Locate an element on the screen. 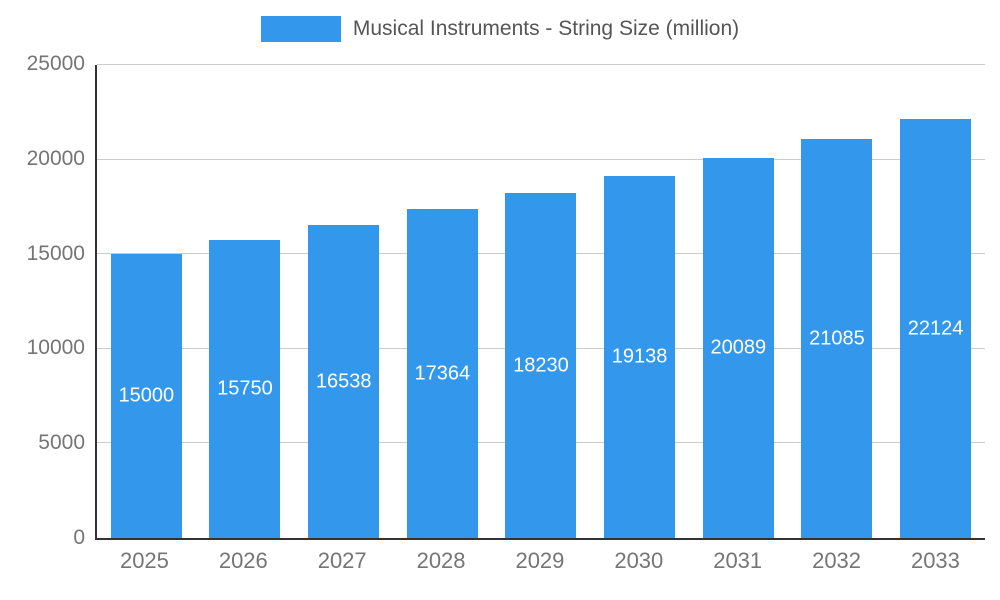 This screenshot has width=1000, height=600. bar-slot: 15000 is located at coordinates (146, 301).